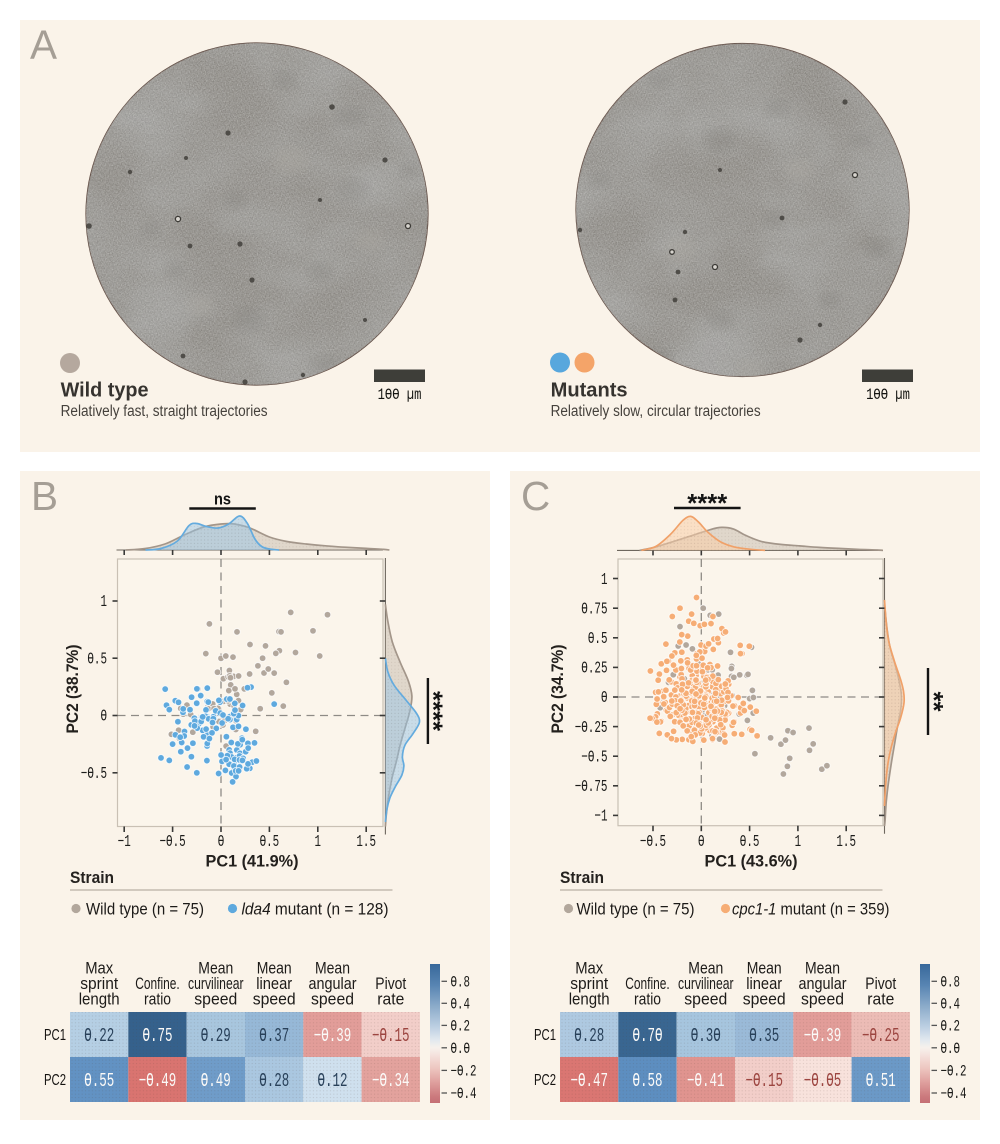  Describe the element at coordinates (557, 689) in the screenshot. I see `svg-text: PC2 (34.7%)` at that location.